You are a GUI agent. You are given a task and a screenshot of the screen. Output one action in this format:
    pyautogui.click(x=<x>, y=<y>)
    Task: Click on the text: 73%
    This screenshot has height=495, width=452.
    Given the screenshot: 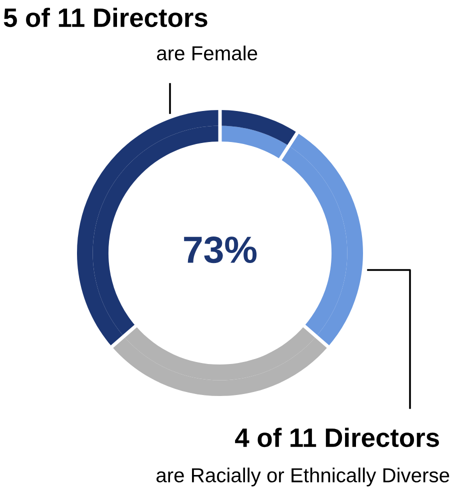 What is the action you would take?
    pyautogui.click(x=220, y=250)
    